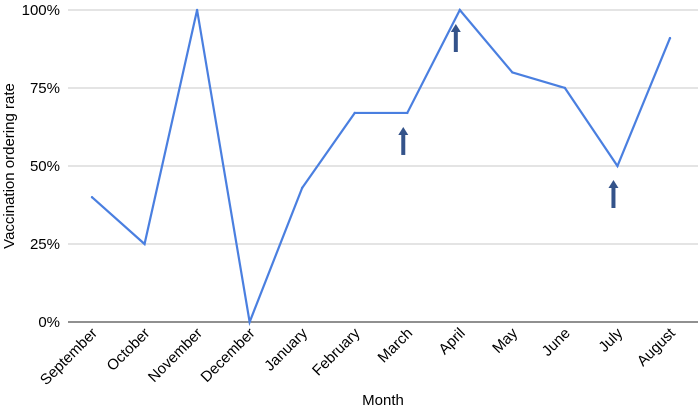 This screenshot has height=412, width=700. I want to click on x-tick-label: January, so click(286, 349).